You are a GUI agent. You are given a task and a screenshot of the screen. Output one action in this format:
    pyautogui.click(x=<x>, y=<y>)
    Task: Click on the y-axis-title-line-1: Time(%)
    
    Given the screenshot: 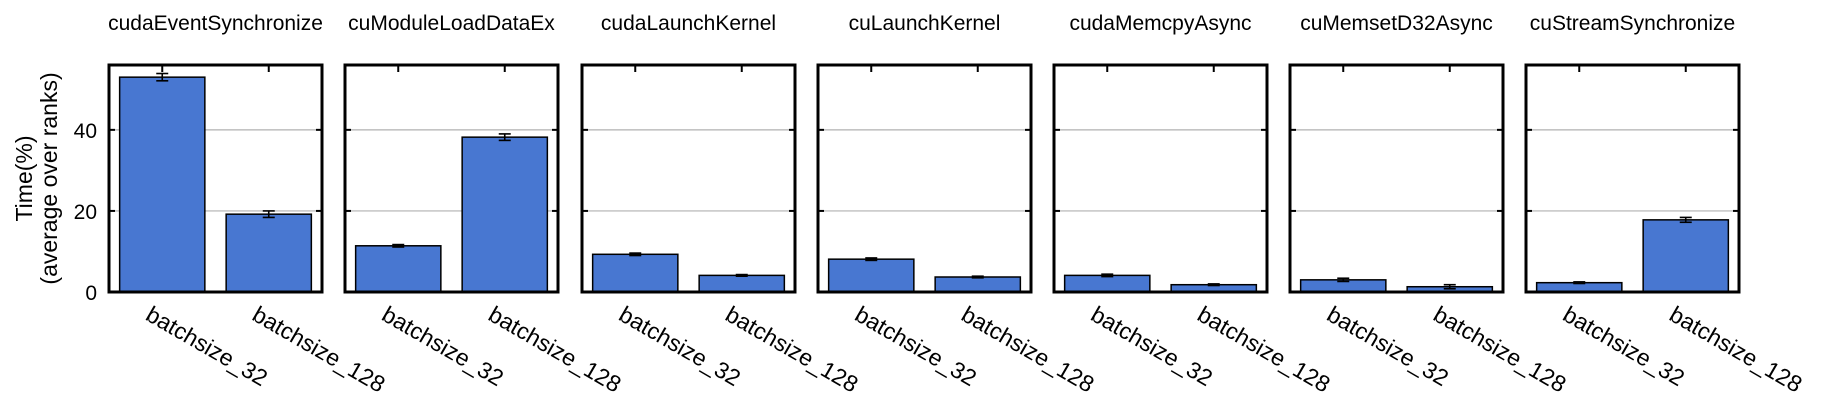 What is the action you would take?
    pyautogui.click(x=24, y=178)
    